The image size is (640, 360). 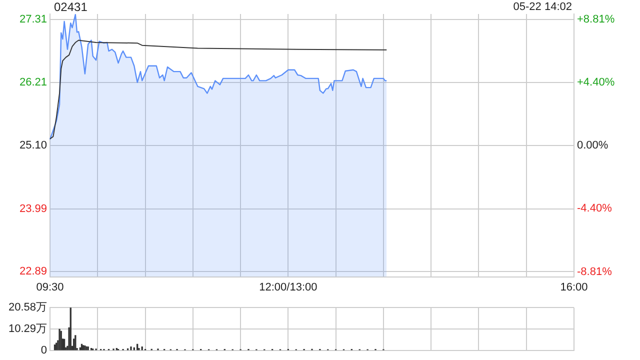 I want to click on chart-title: 02431, so click(x=71, y=7).